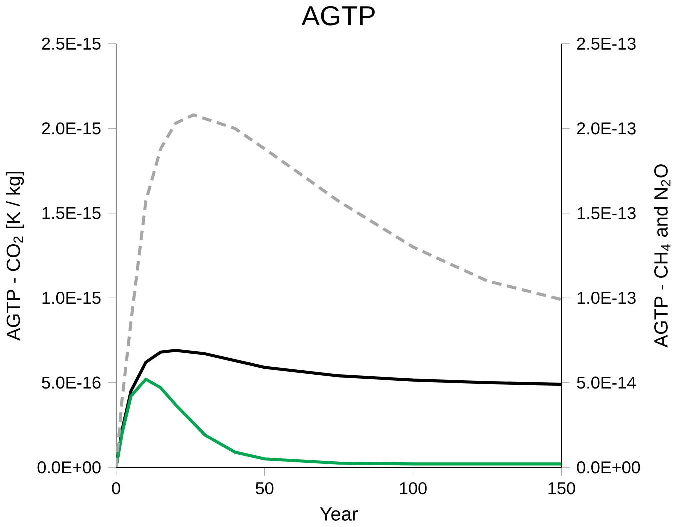 The width and height of the screenshot is (677, 527). Describe the element at coordinates (606, 44) in the screenshot. I see `y2-tick-label: 2.5E-13` at that location.